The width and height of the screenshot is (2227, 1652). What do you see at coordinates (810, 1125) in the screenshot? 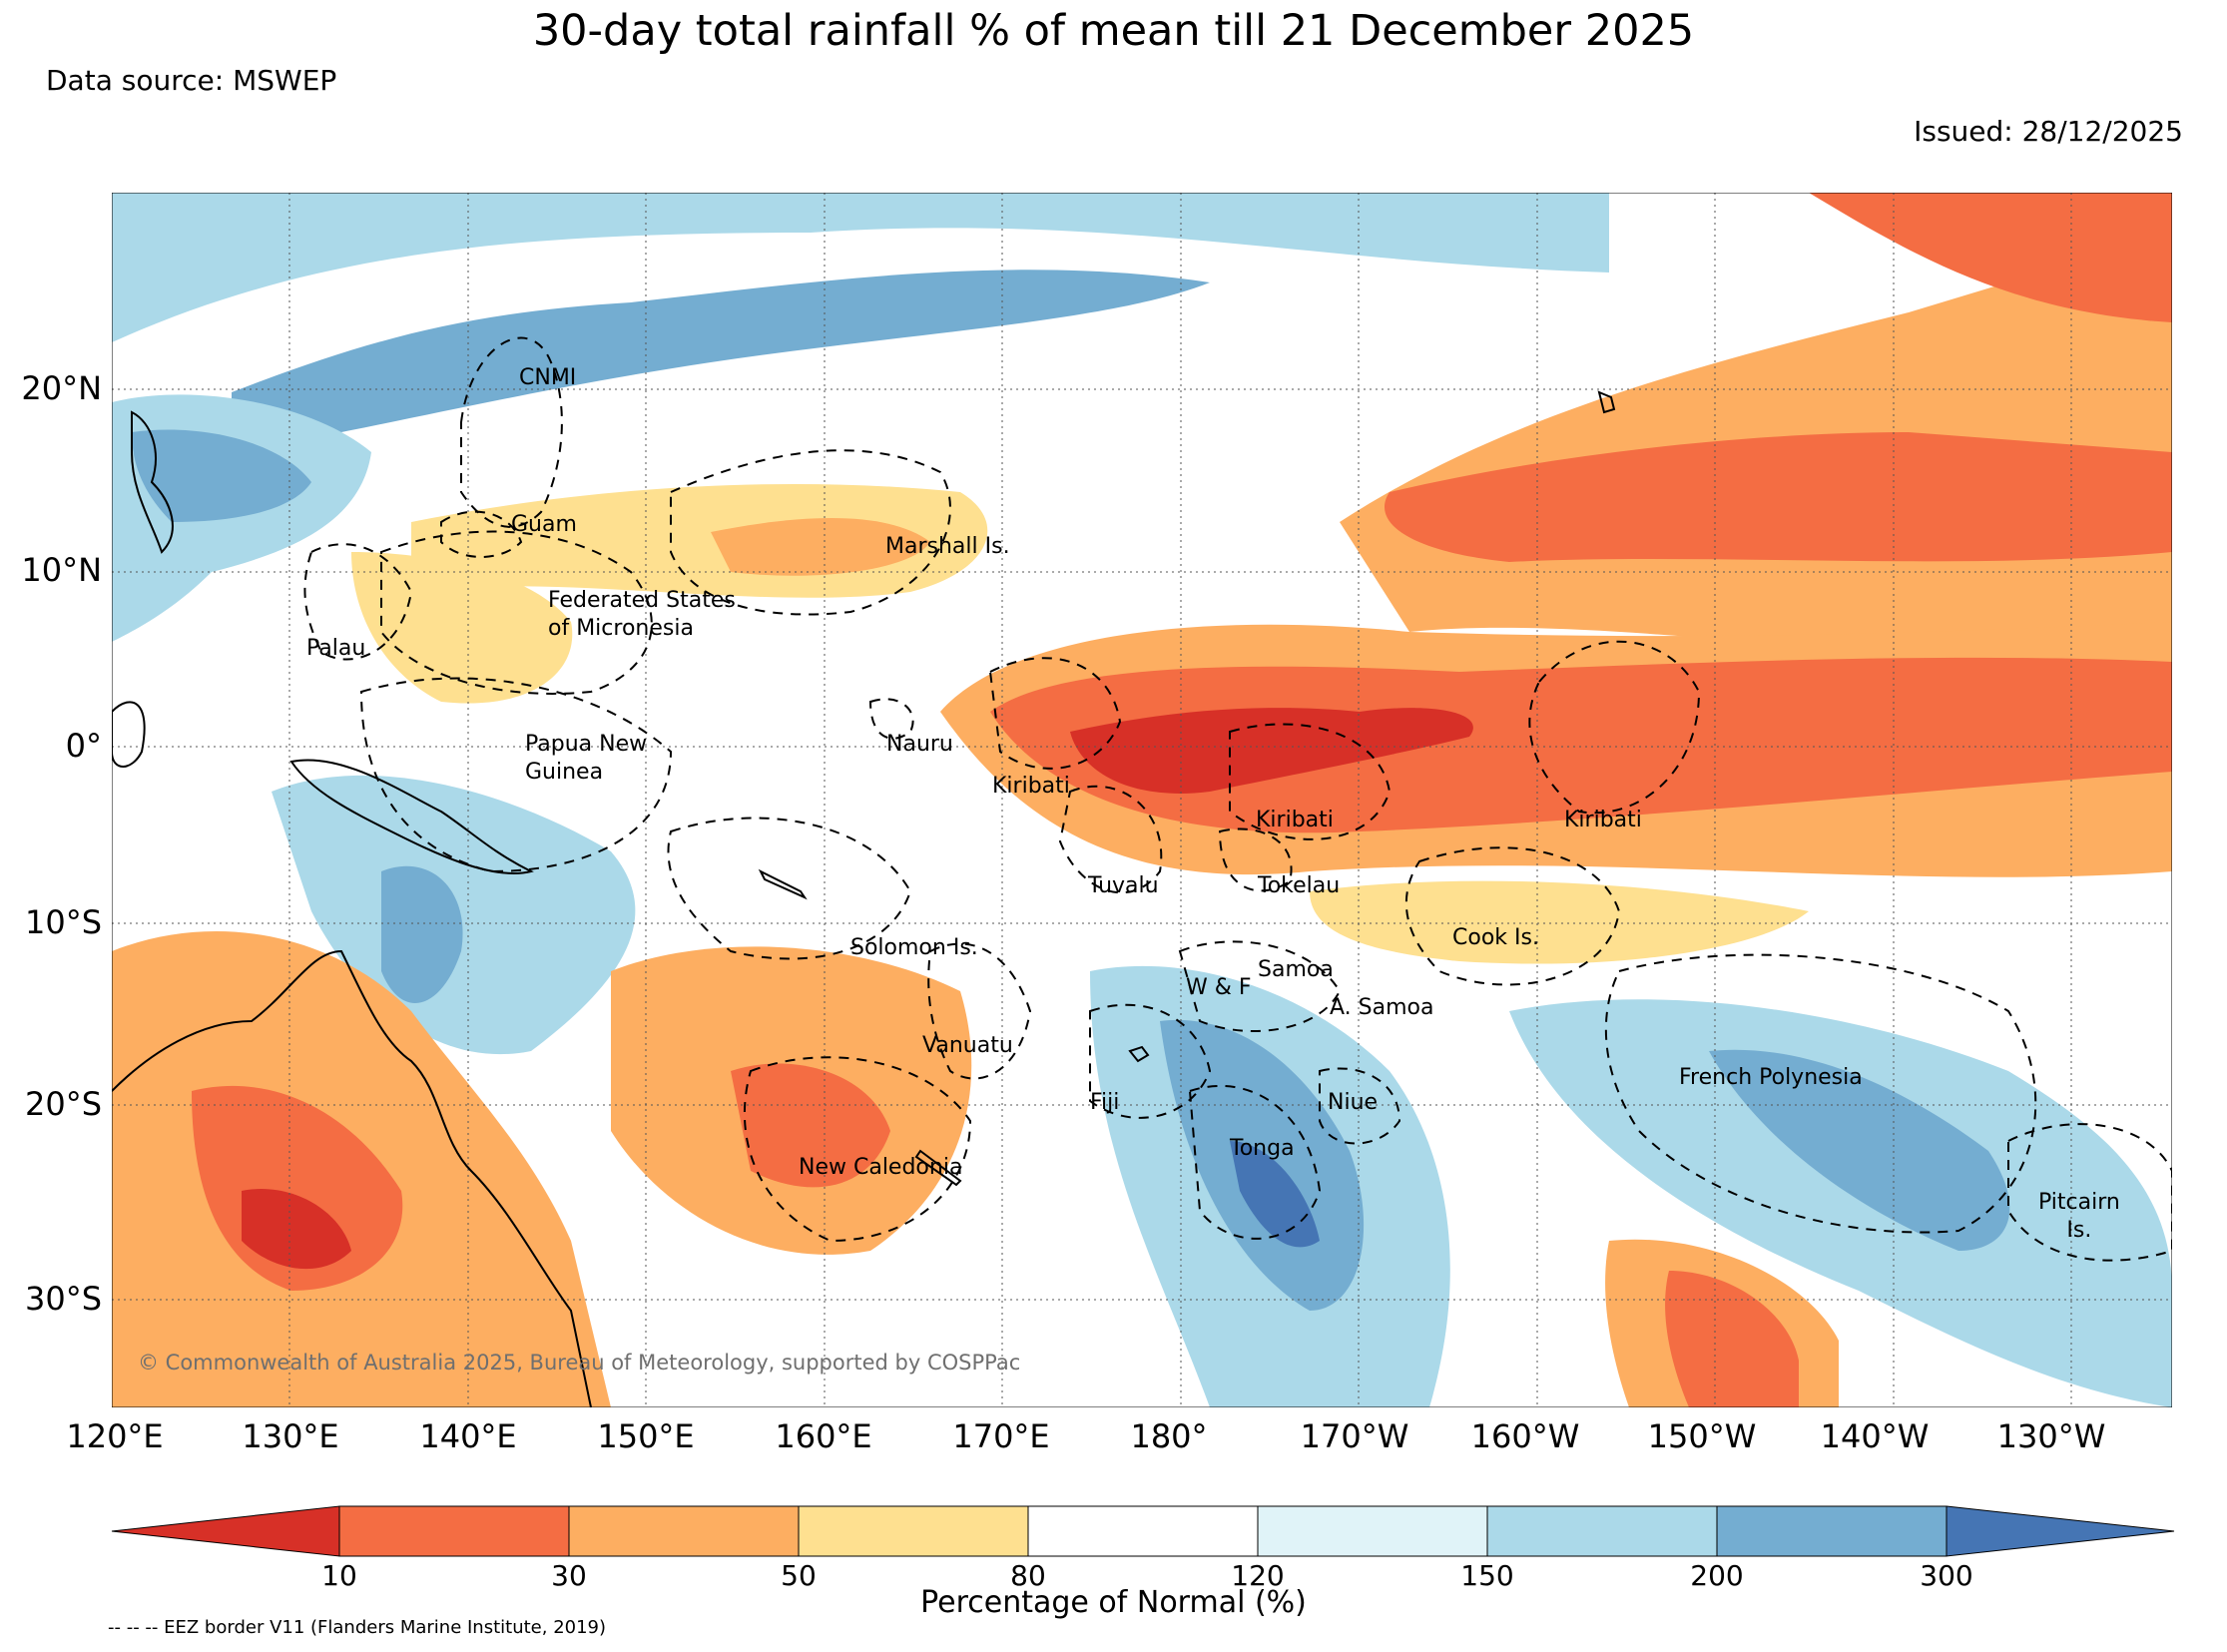
I see `nc-dry-core` at bounding box center [810, 1125].